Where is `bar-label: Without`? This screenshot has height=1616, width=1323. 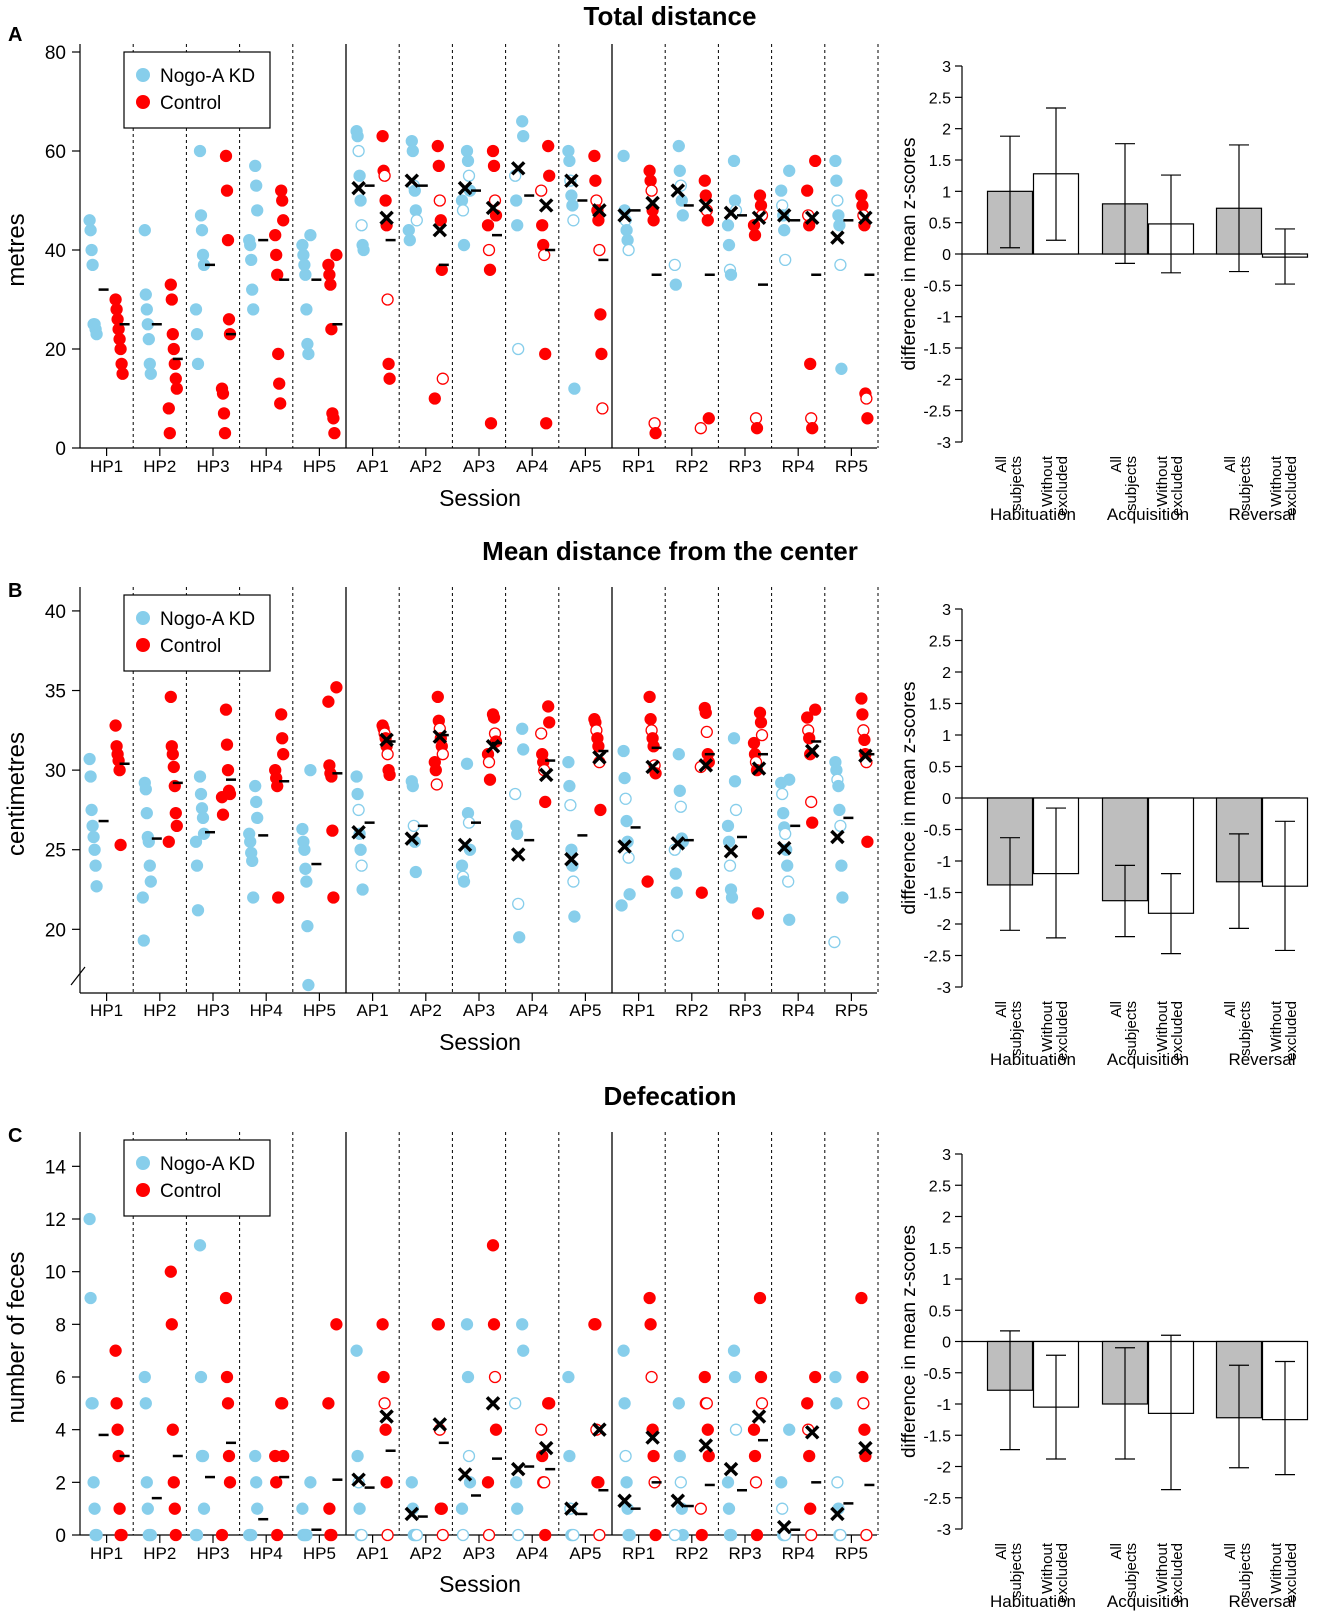 bar-label: Without is located at coordinates (1047, 481).